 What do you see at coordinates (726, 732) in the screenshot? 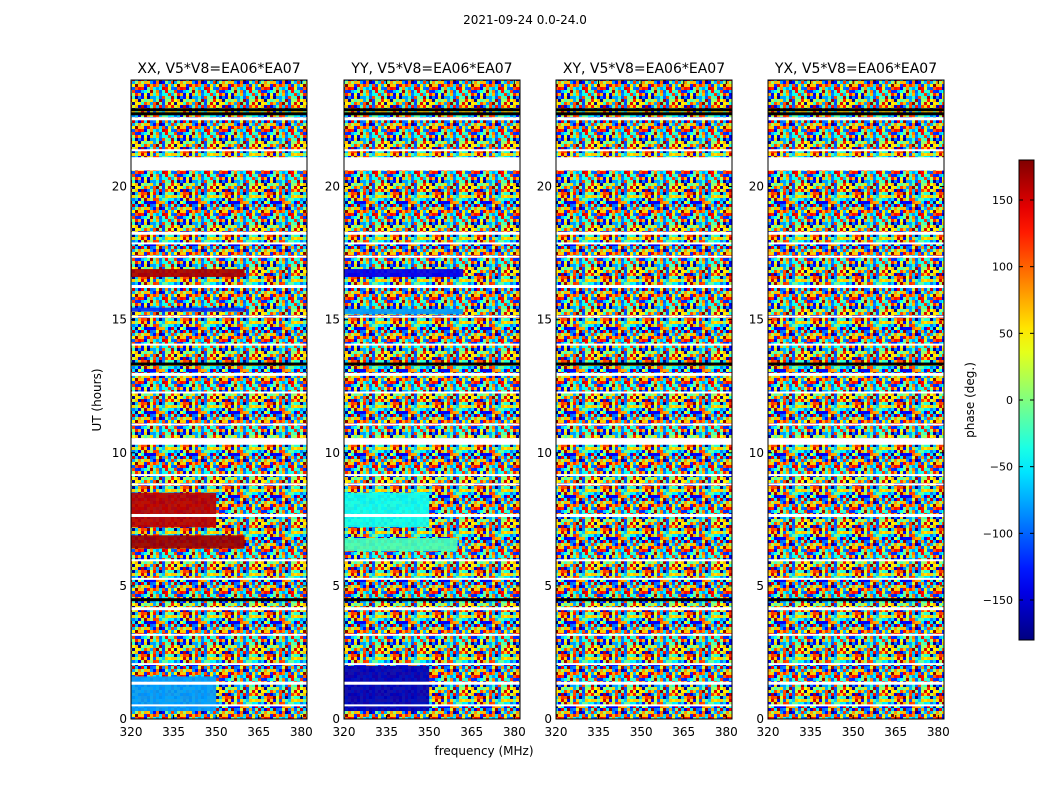
I see `x-tick-label: 380` at bounding box center [726, 732].